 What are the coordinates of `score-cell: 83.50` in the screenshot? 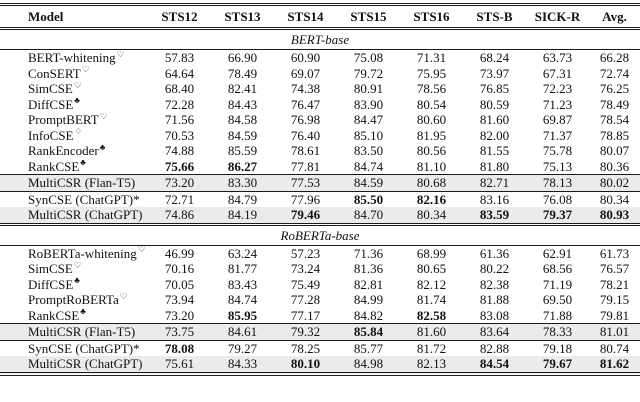 It's located at (368, 150).